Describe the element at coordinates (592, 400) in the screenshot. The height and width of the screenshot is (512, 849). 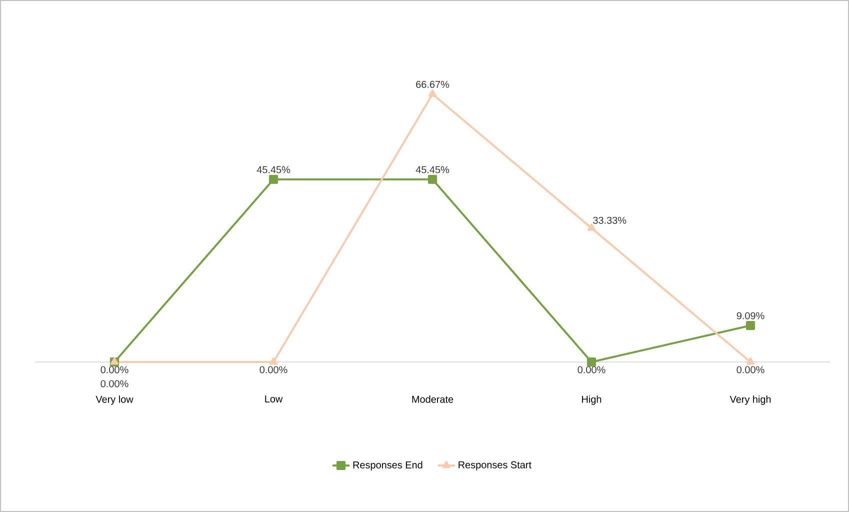
I see `x-tick-label: High` at that location.